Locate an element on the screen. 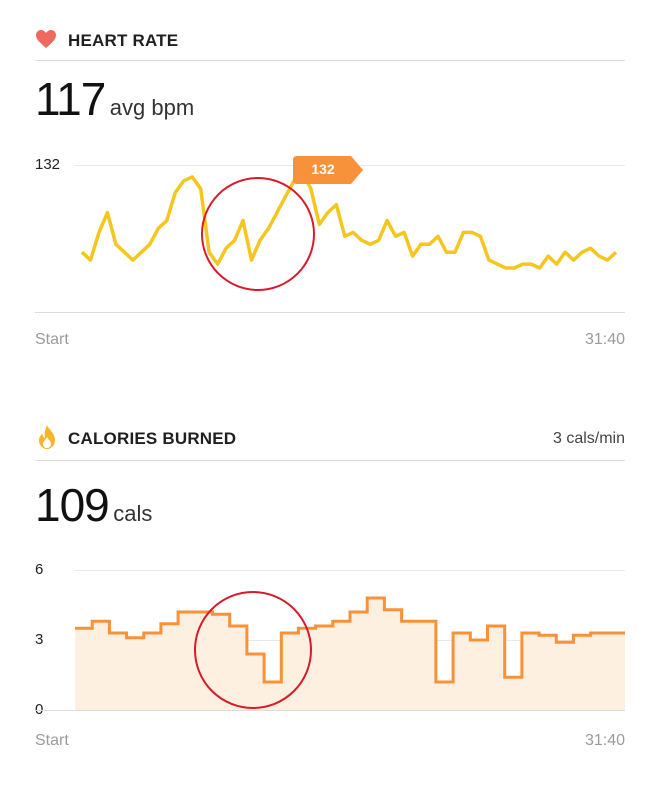 The width and height of the screenshot is (672, 792). calories-rate: 3 cals/min is located at coordinates (588, 438).